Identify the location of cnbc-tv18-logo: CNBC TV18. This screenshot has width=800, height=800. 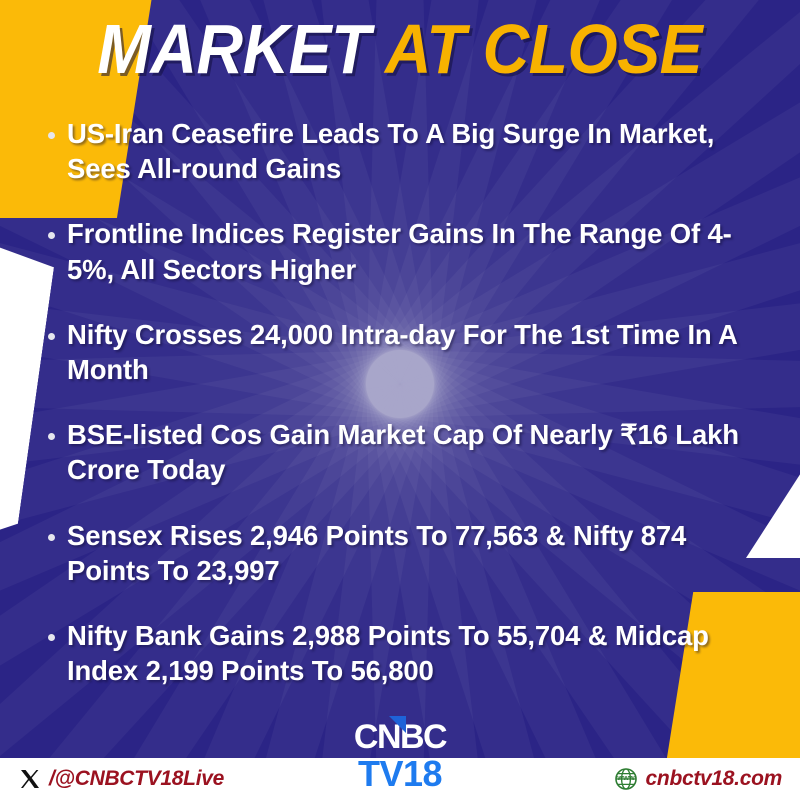
(400, 755).